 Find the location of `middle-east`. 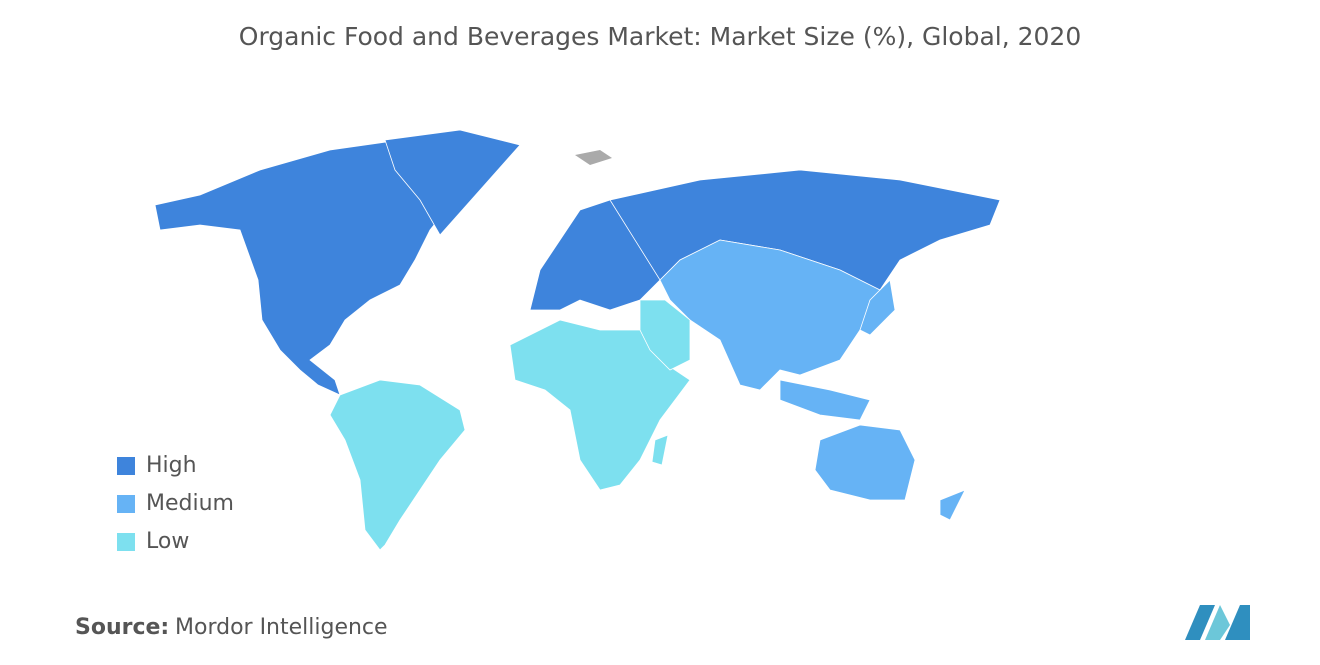

middle-east is located at coordinates (665, 335).